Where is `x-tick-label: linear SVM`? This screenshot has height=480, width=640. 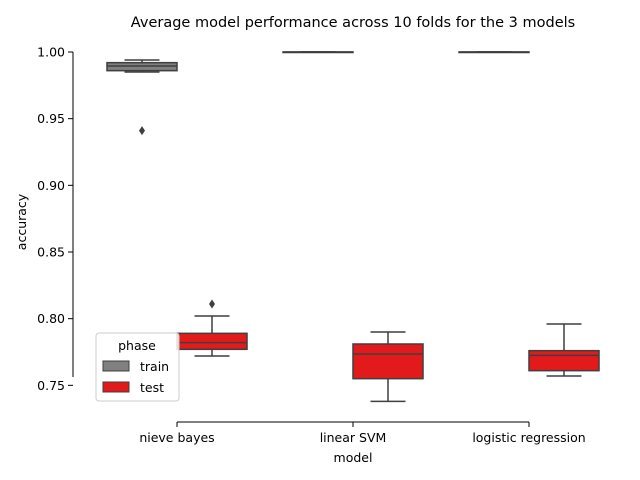 x-tick-label: linear SVM is located at coordinates (353, 437).